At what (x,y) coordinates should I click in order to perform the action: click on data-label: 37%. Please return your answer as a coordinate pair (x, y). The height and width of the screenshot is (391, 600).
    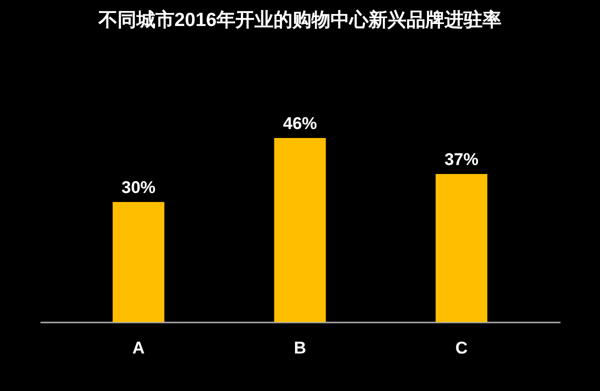
    Looking at the image, I should click on (461, 159).